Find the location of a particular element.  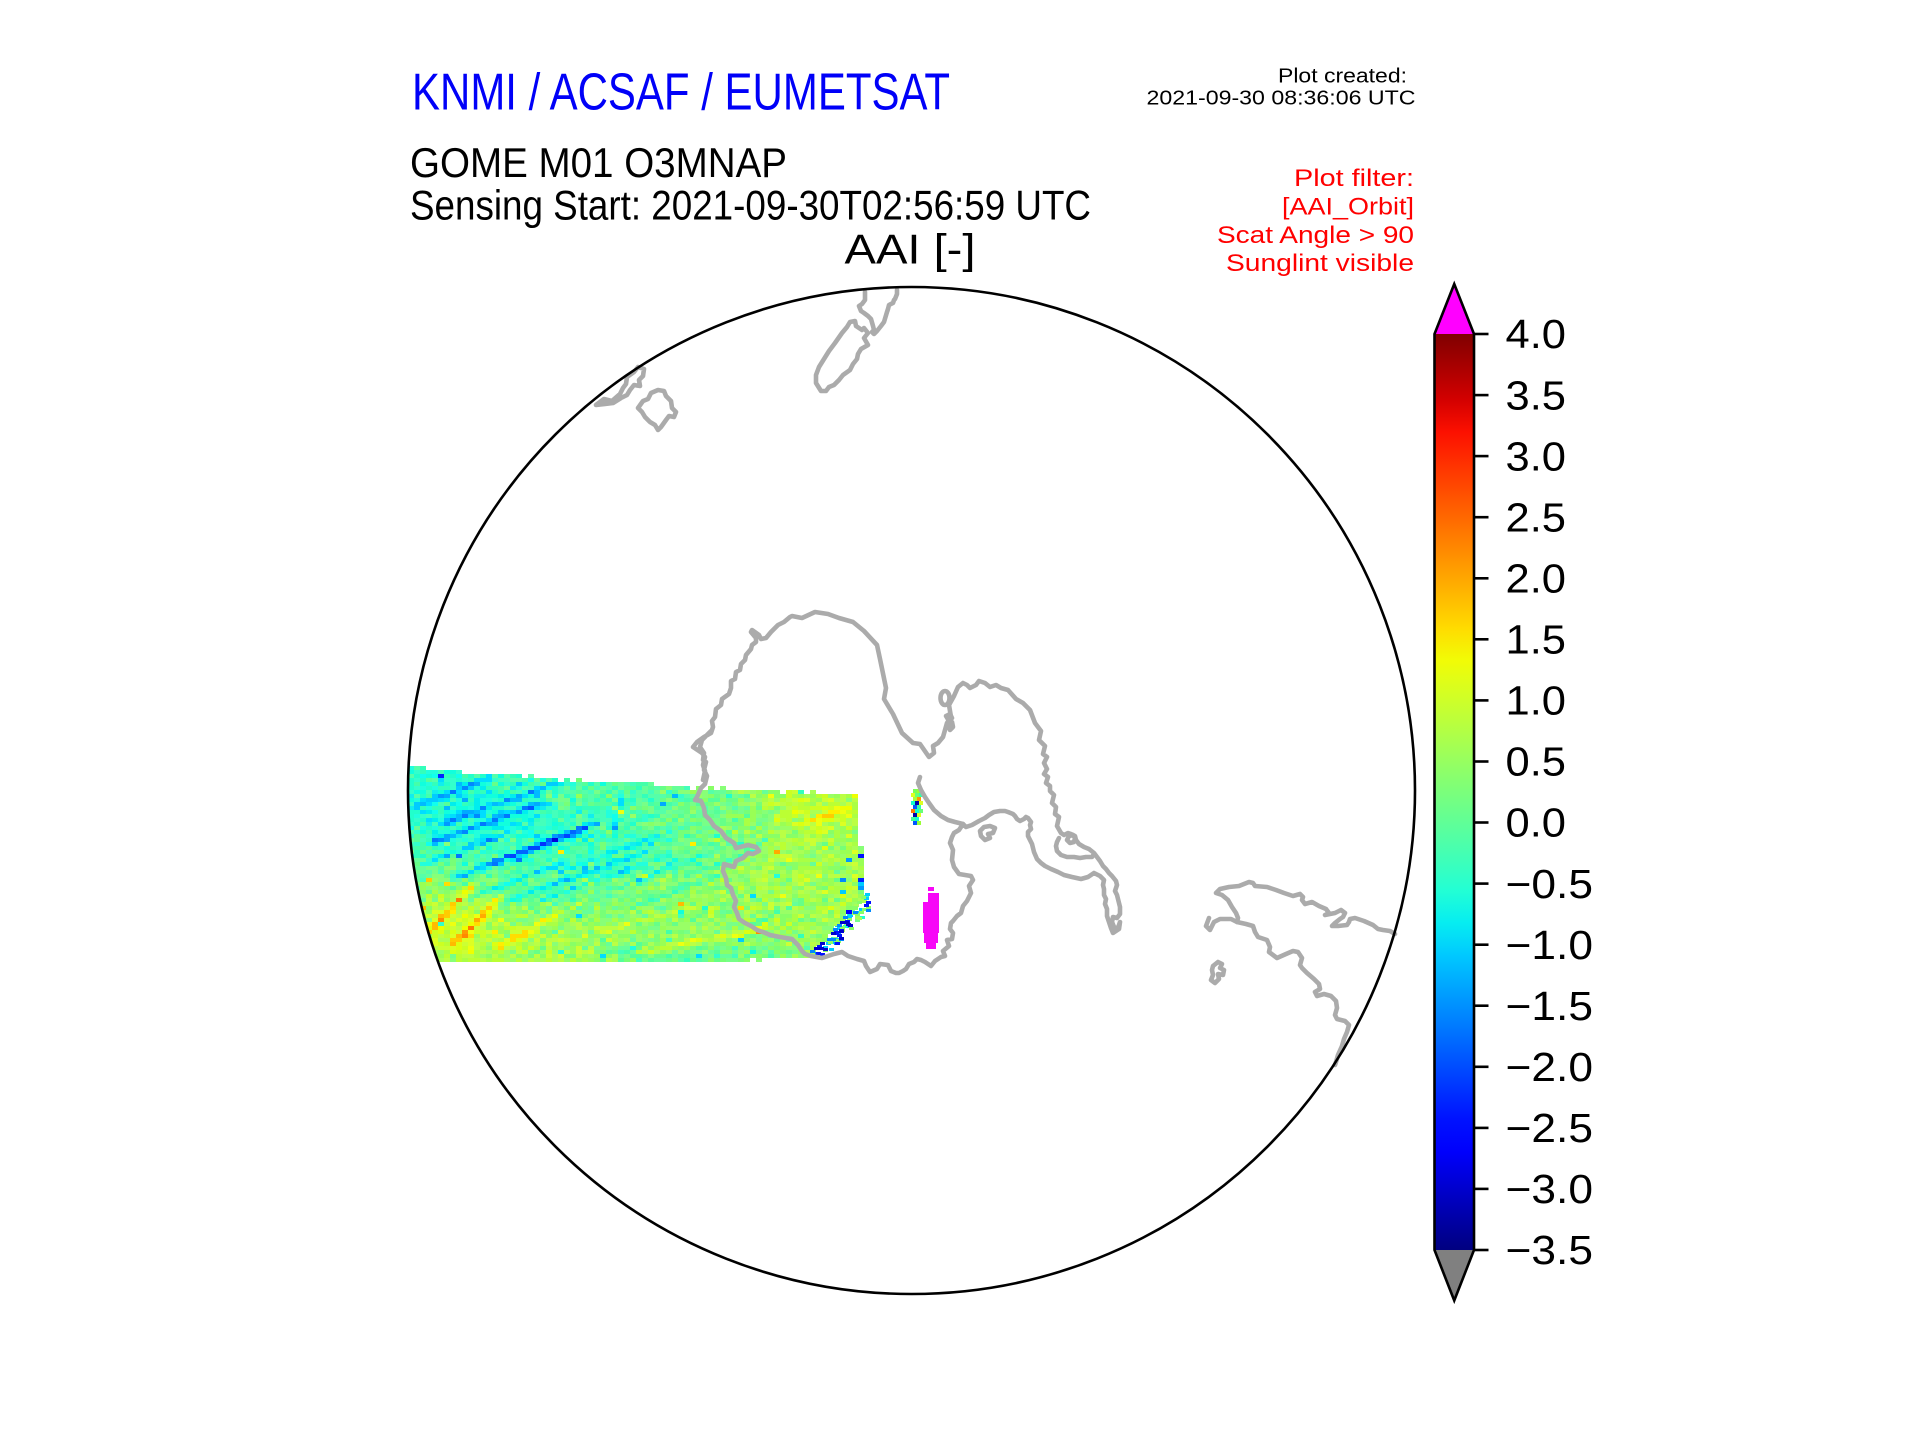

svg-text: 3.5 is located at coordinates (1536, 395).